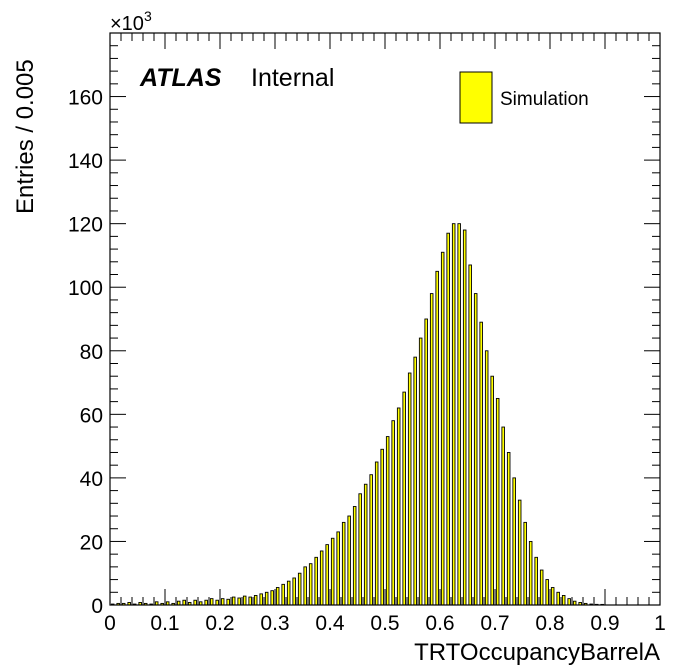 The width and height of the screenshot is (696, 672). Describe the element at coordinates (91, 479) in the screenshot. I see `y-tick-label: 40` at that location.